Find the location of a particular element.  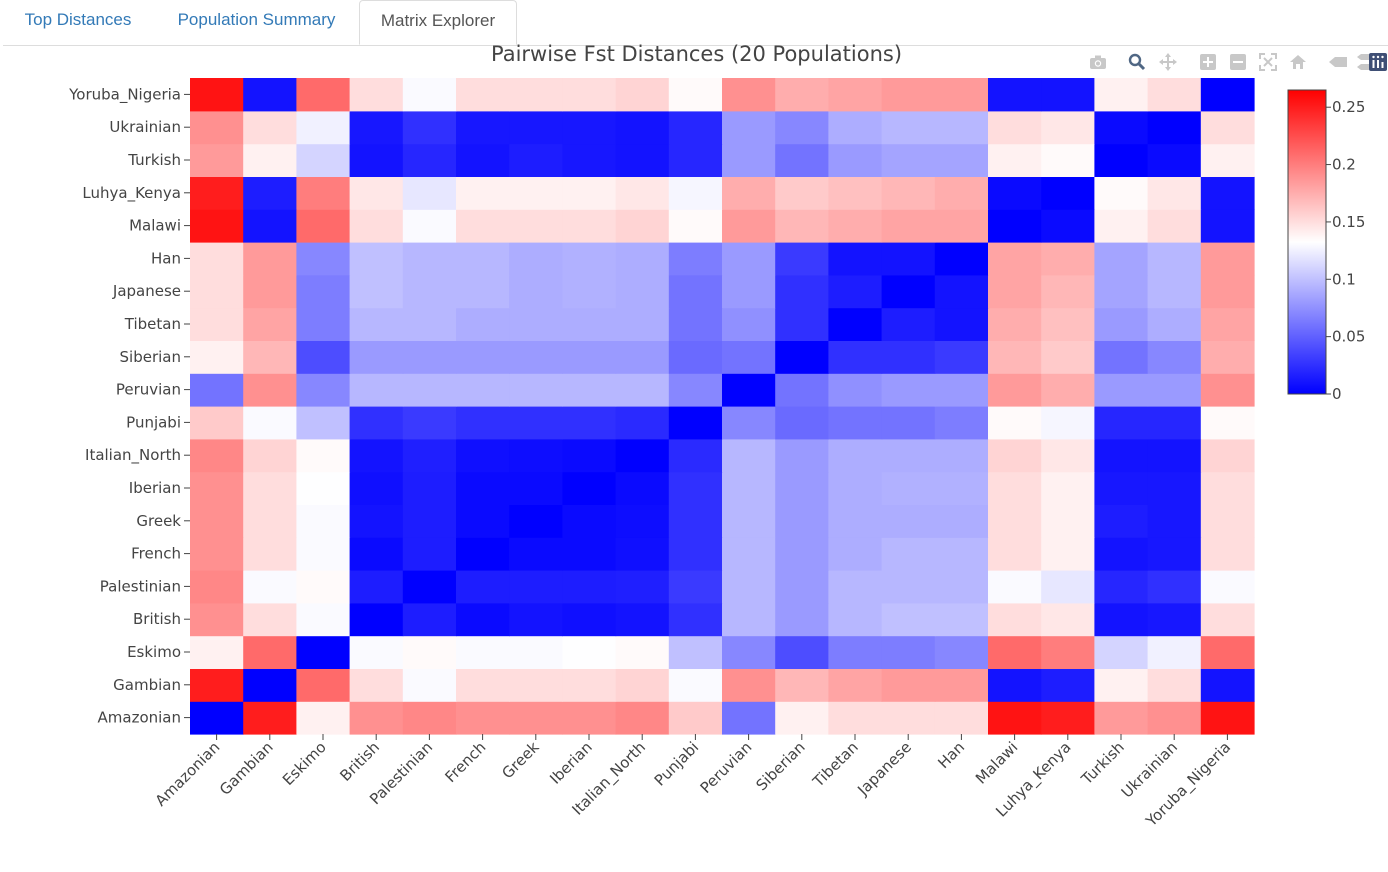

zoom-icon is located at coordinates (1137, 62).